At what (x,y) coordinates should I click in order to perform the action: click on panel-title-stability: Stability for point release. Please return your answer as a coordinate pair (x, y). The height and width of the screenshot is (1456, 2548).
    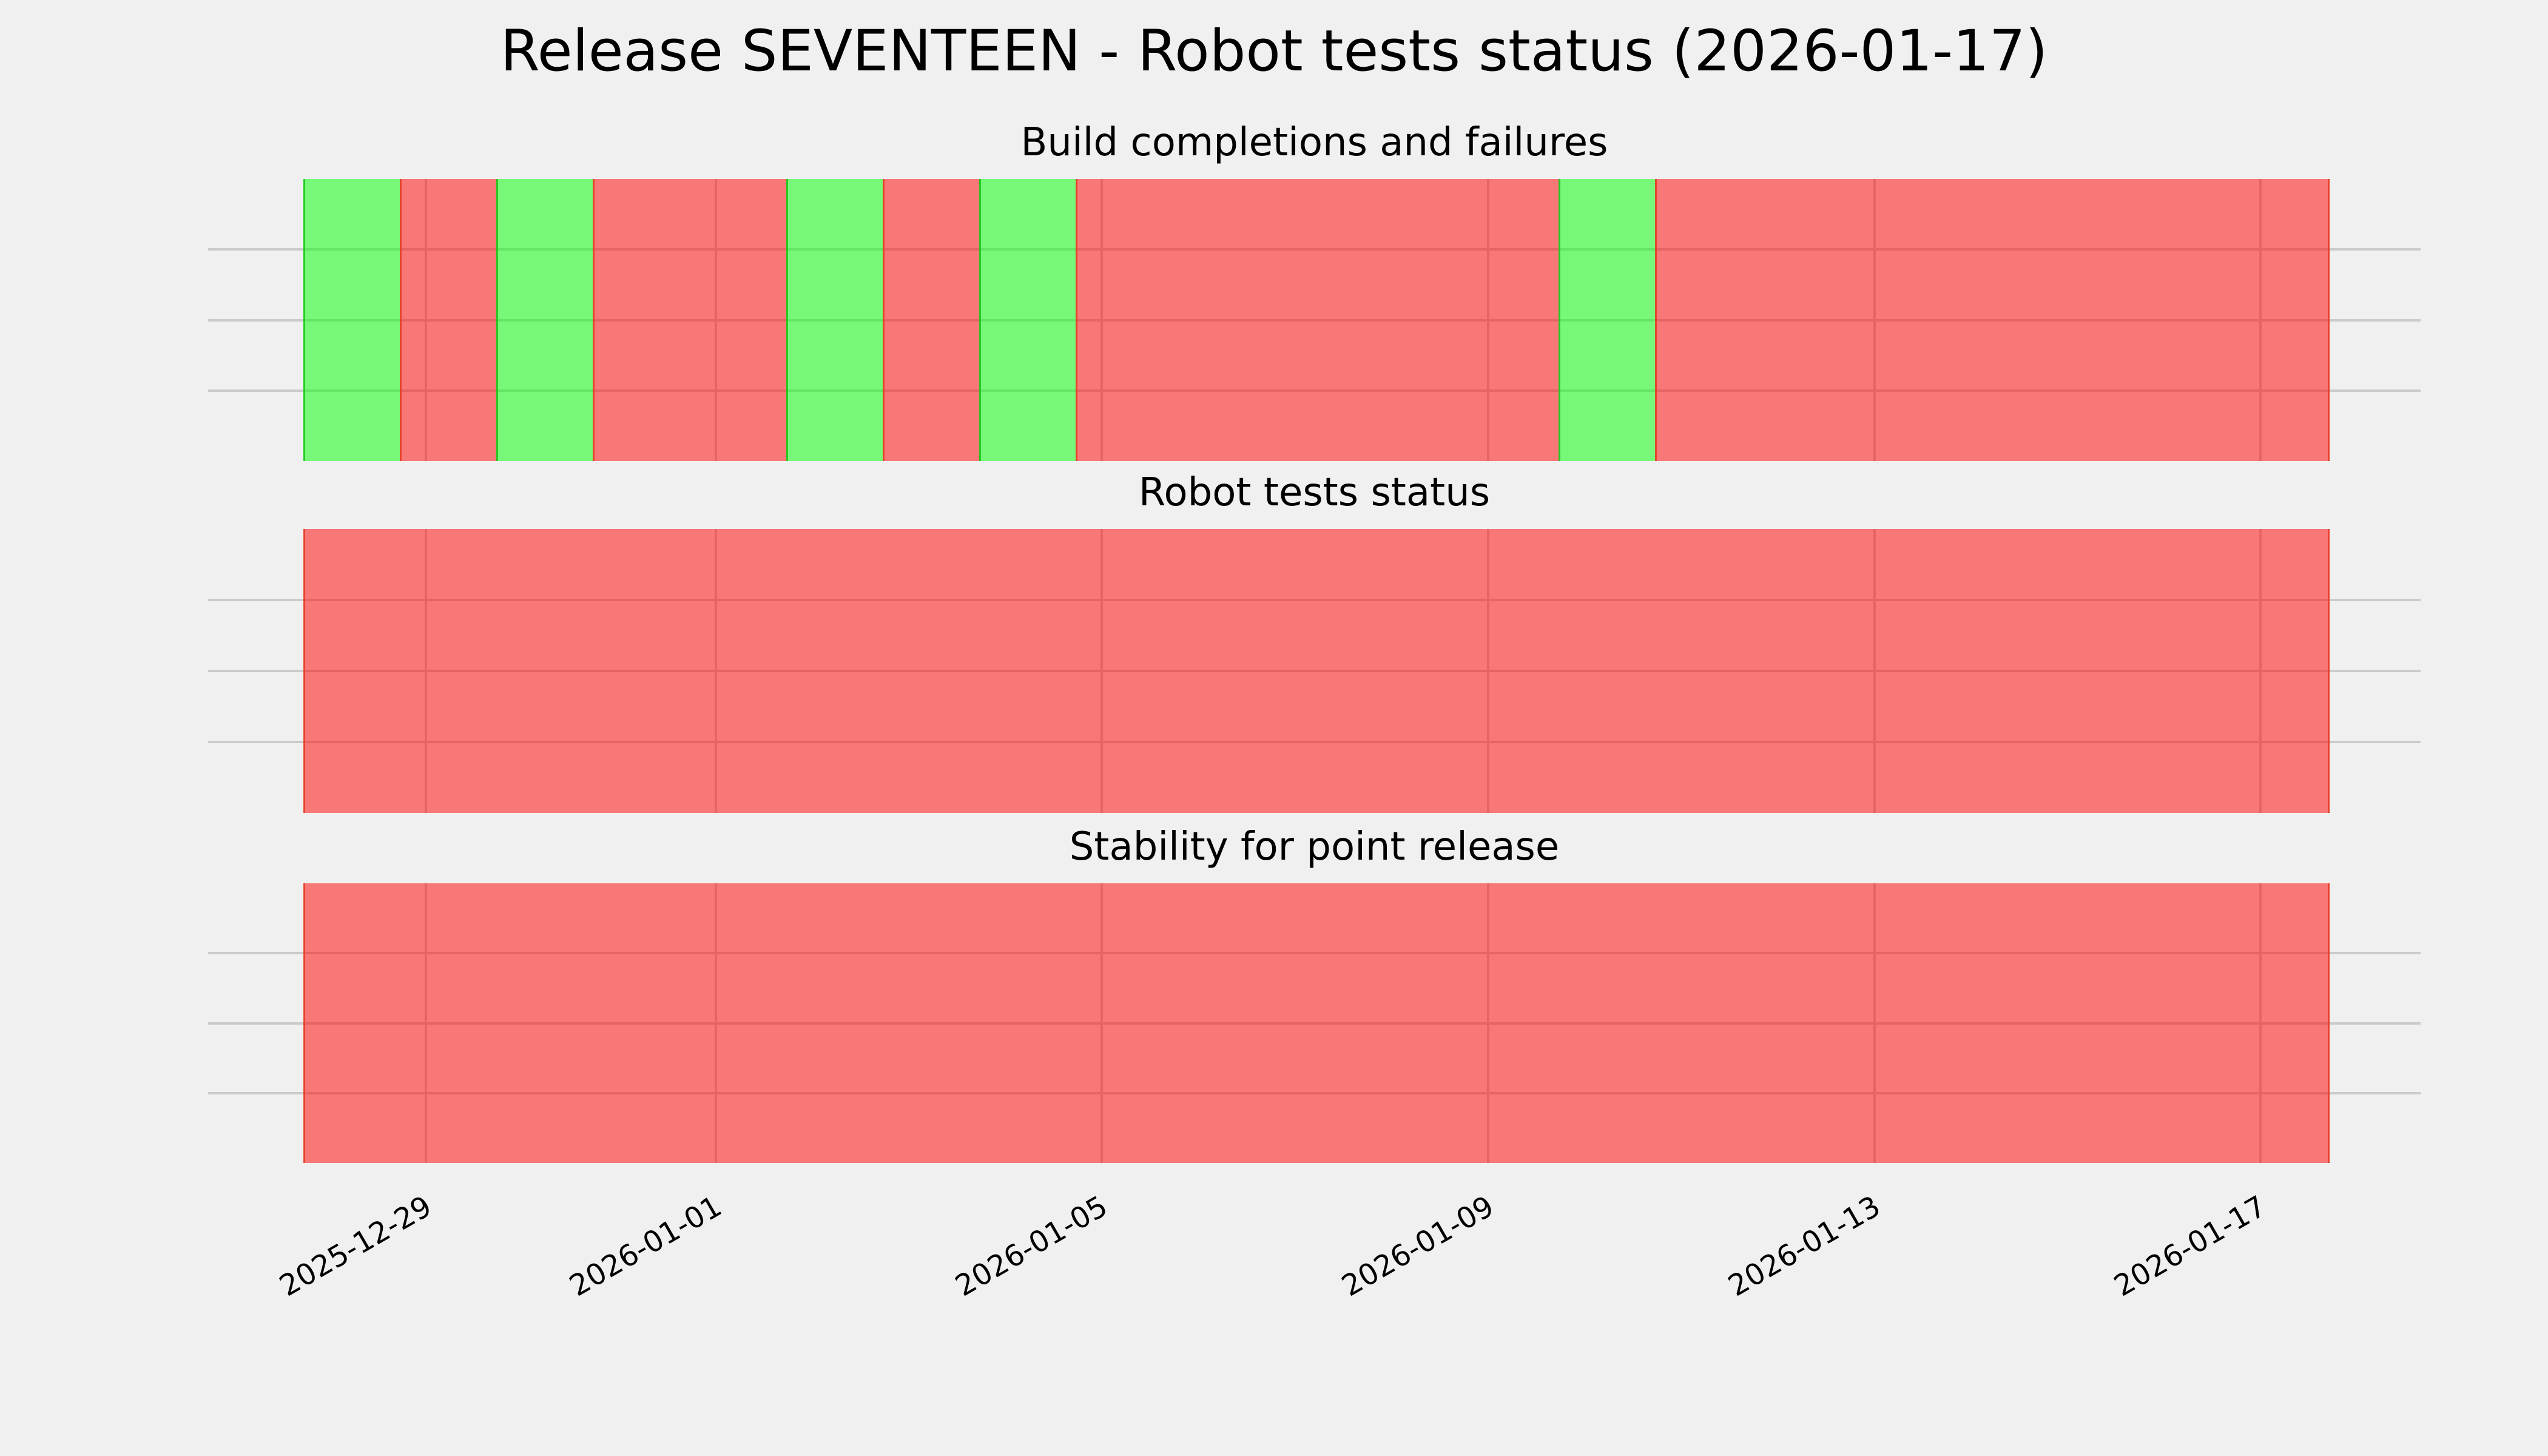
    Looking at the image, I should click on (1314, 846).